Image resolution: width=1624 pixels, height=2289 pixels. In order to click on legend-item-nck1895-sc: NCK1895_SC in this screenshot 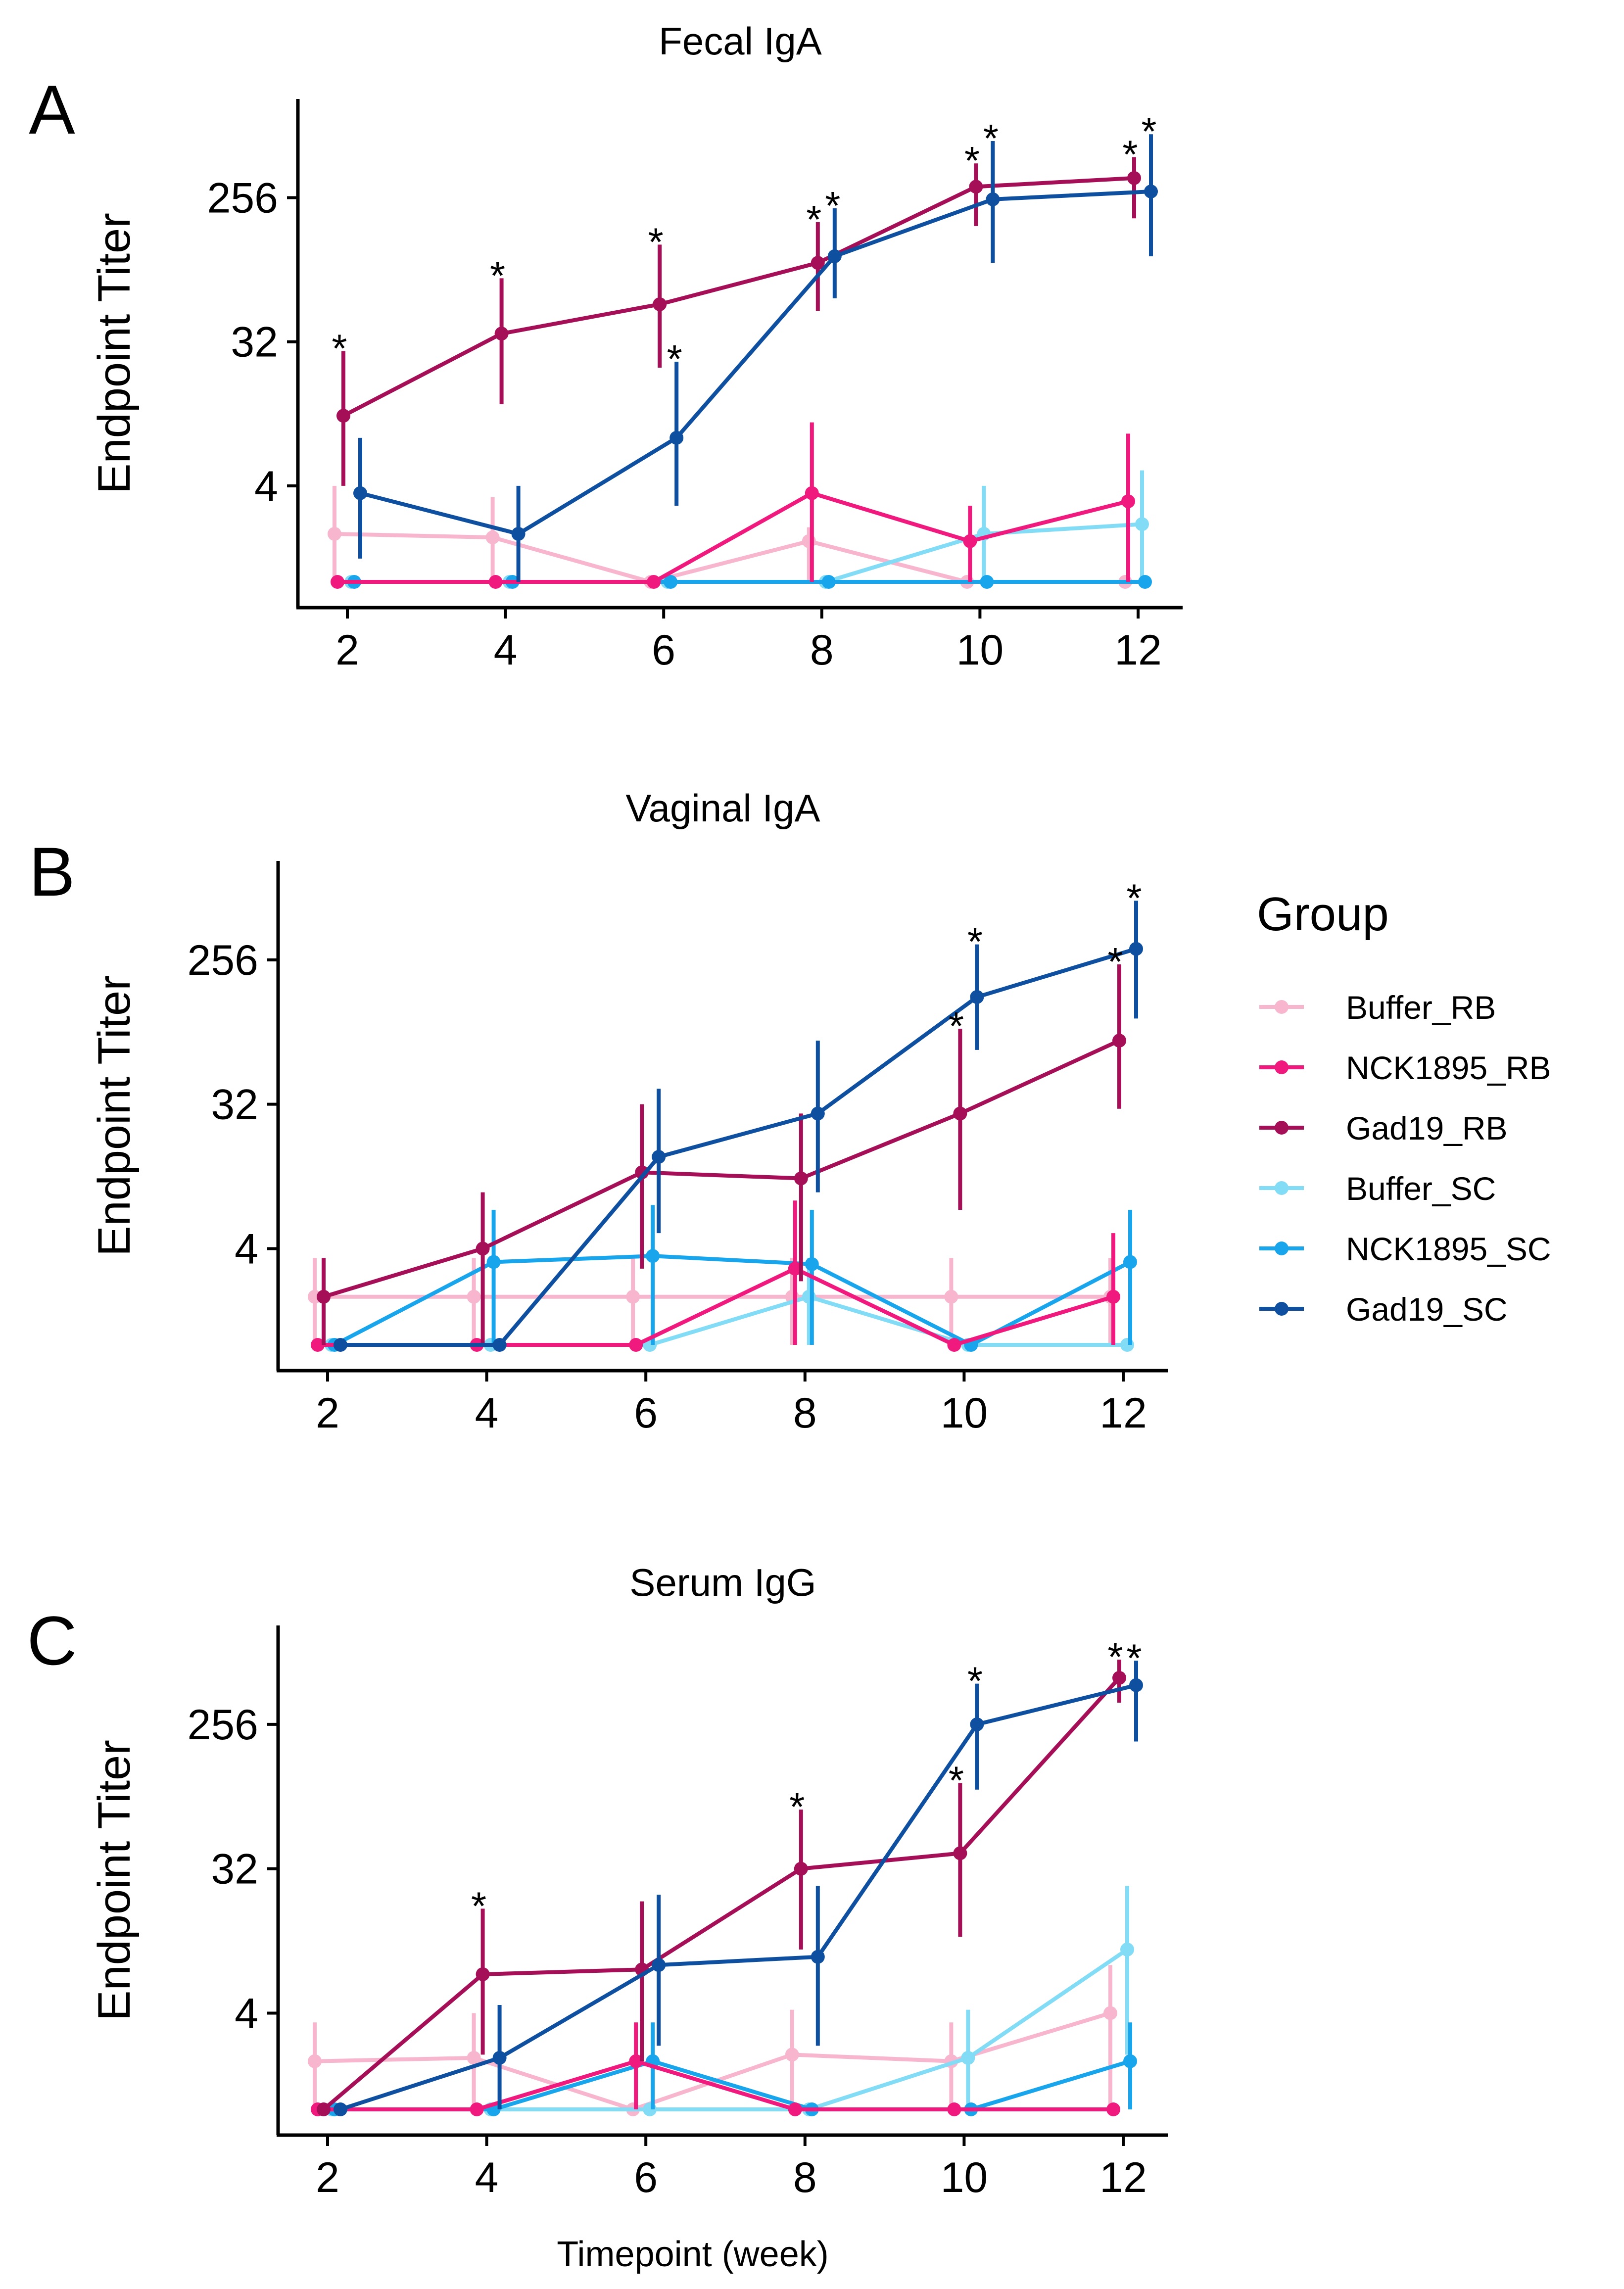, I will do `click(1405, 1249)`.